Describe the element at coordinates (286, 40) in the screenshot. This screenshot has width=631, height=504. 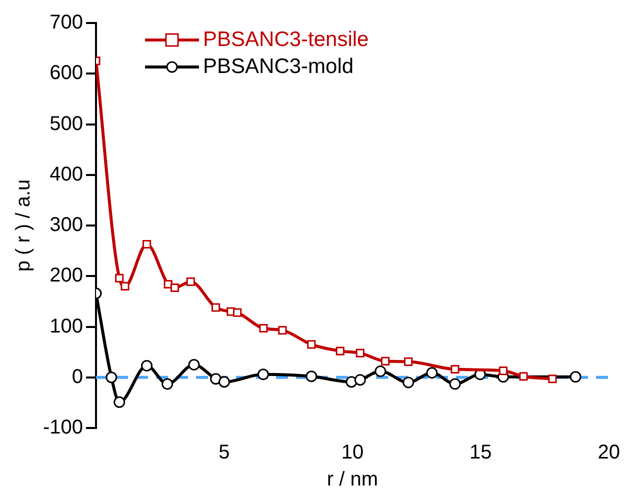
I see `legend-label: PBSANC3-tensile` at that location.